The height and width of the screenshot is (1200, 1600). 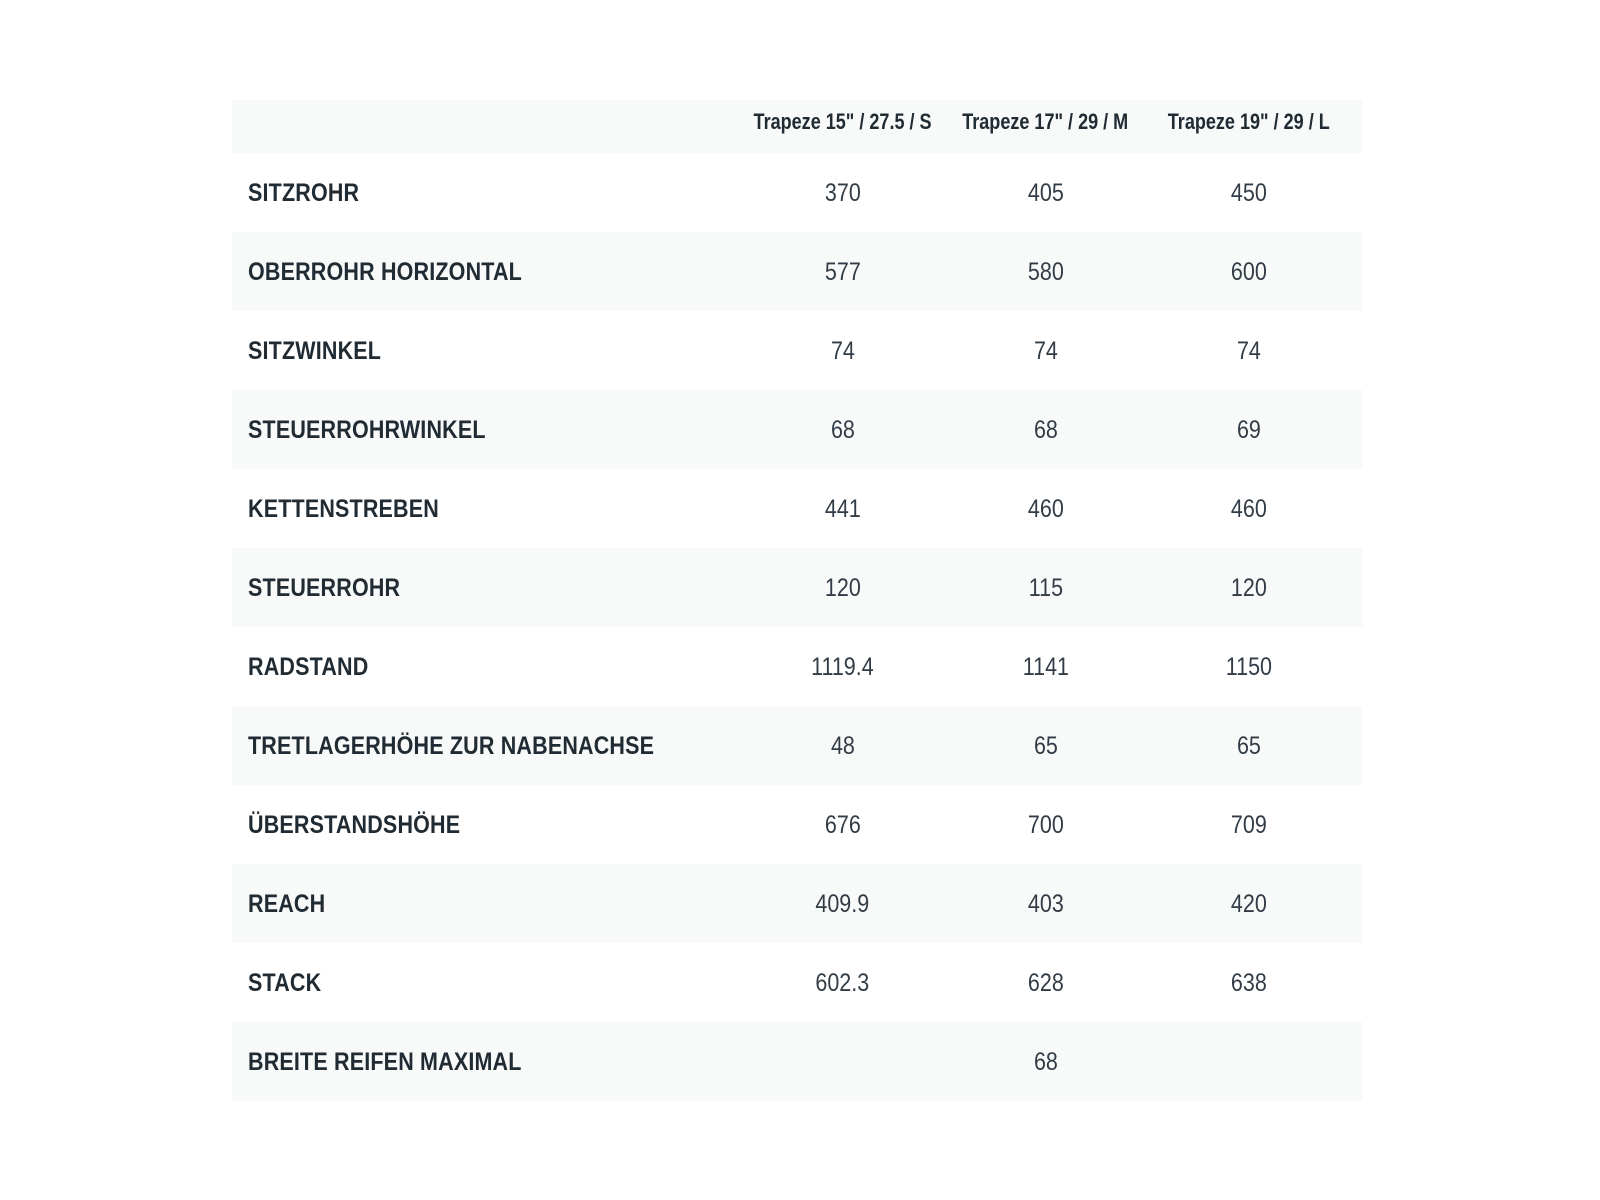 What do you see at coordinates (1045, 666) in the screenshot?
I see `row-value-size-m: 1141` at bounding box center [1045, 666].